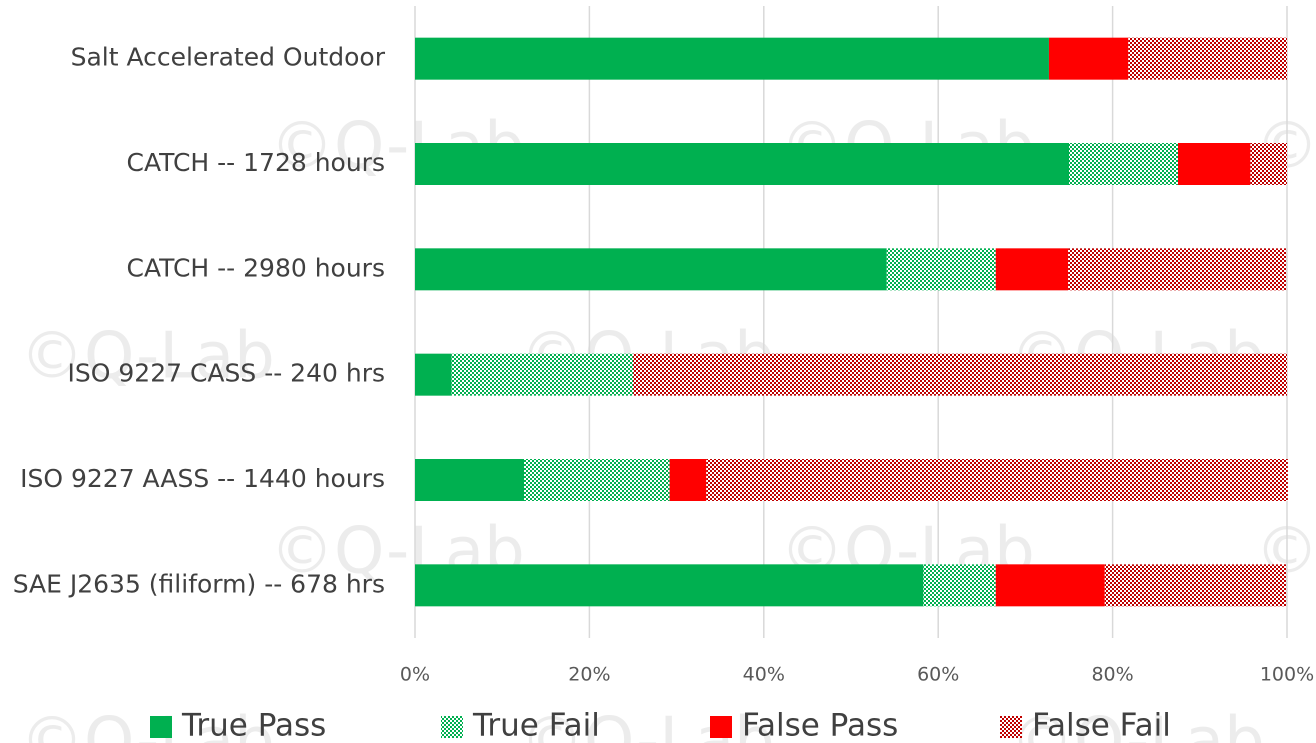  Describe the element at coordinates (199, 583) in the screenshot. I see `y-tick-label: SAE J2635 (filiform) -- 678 hrs` at that location.